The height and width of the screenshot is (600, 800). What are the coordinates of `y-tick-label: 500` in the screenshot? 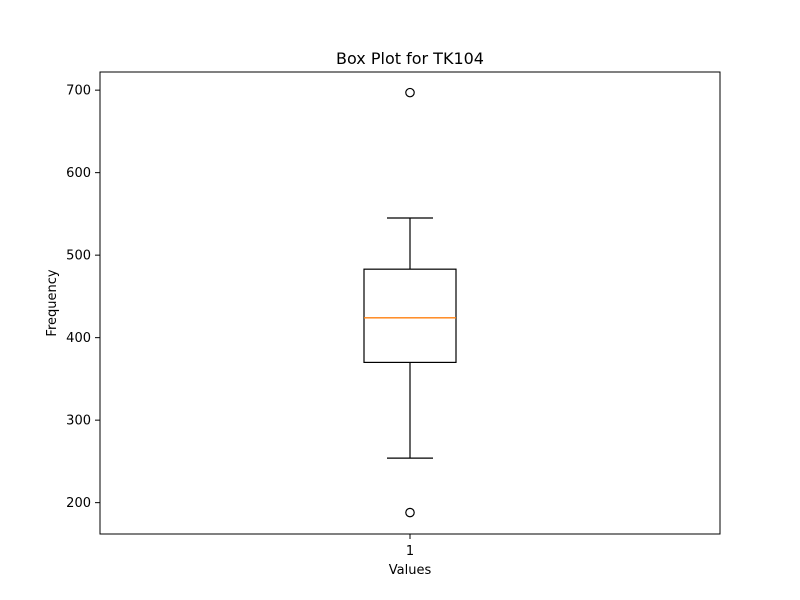 It's located at (78, 256).